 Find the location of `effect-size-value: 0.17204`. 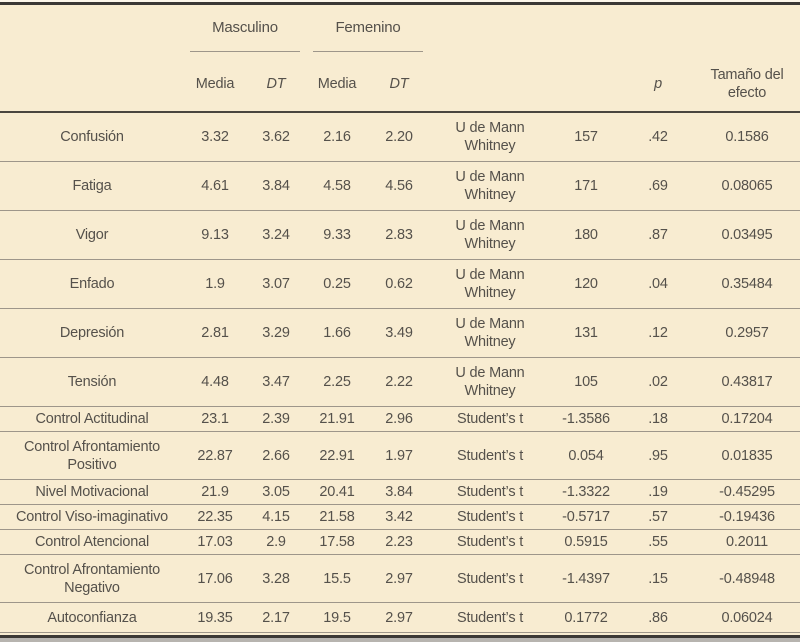

effect-size-value: 0.17204 is located at coordinates (747, 419).